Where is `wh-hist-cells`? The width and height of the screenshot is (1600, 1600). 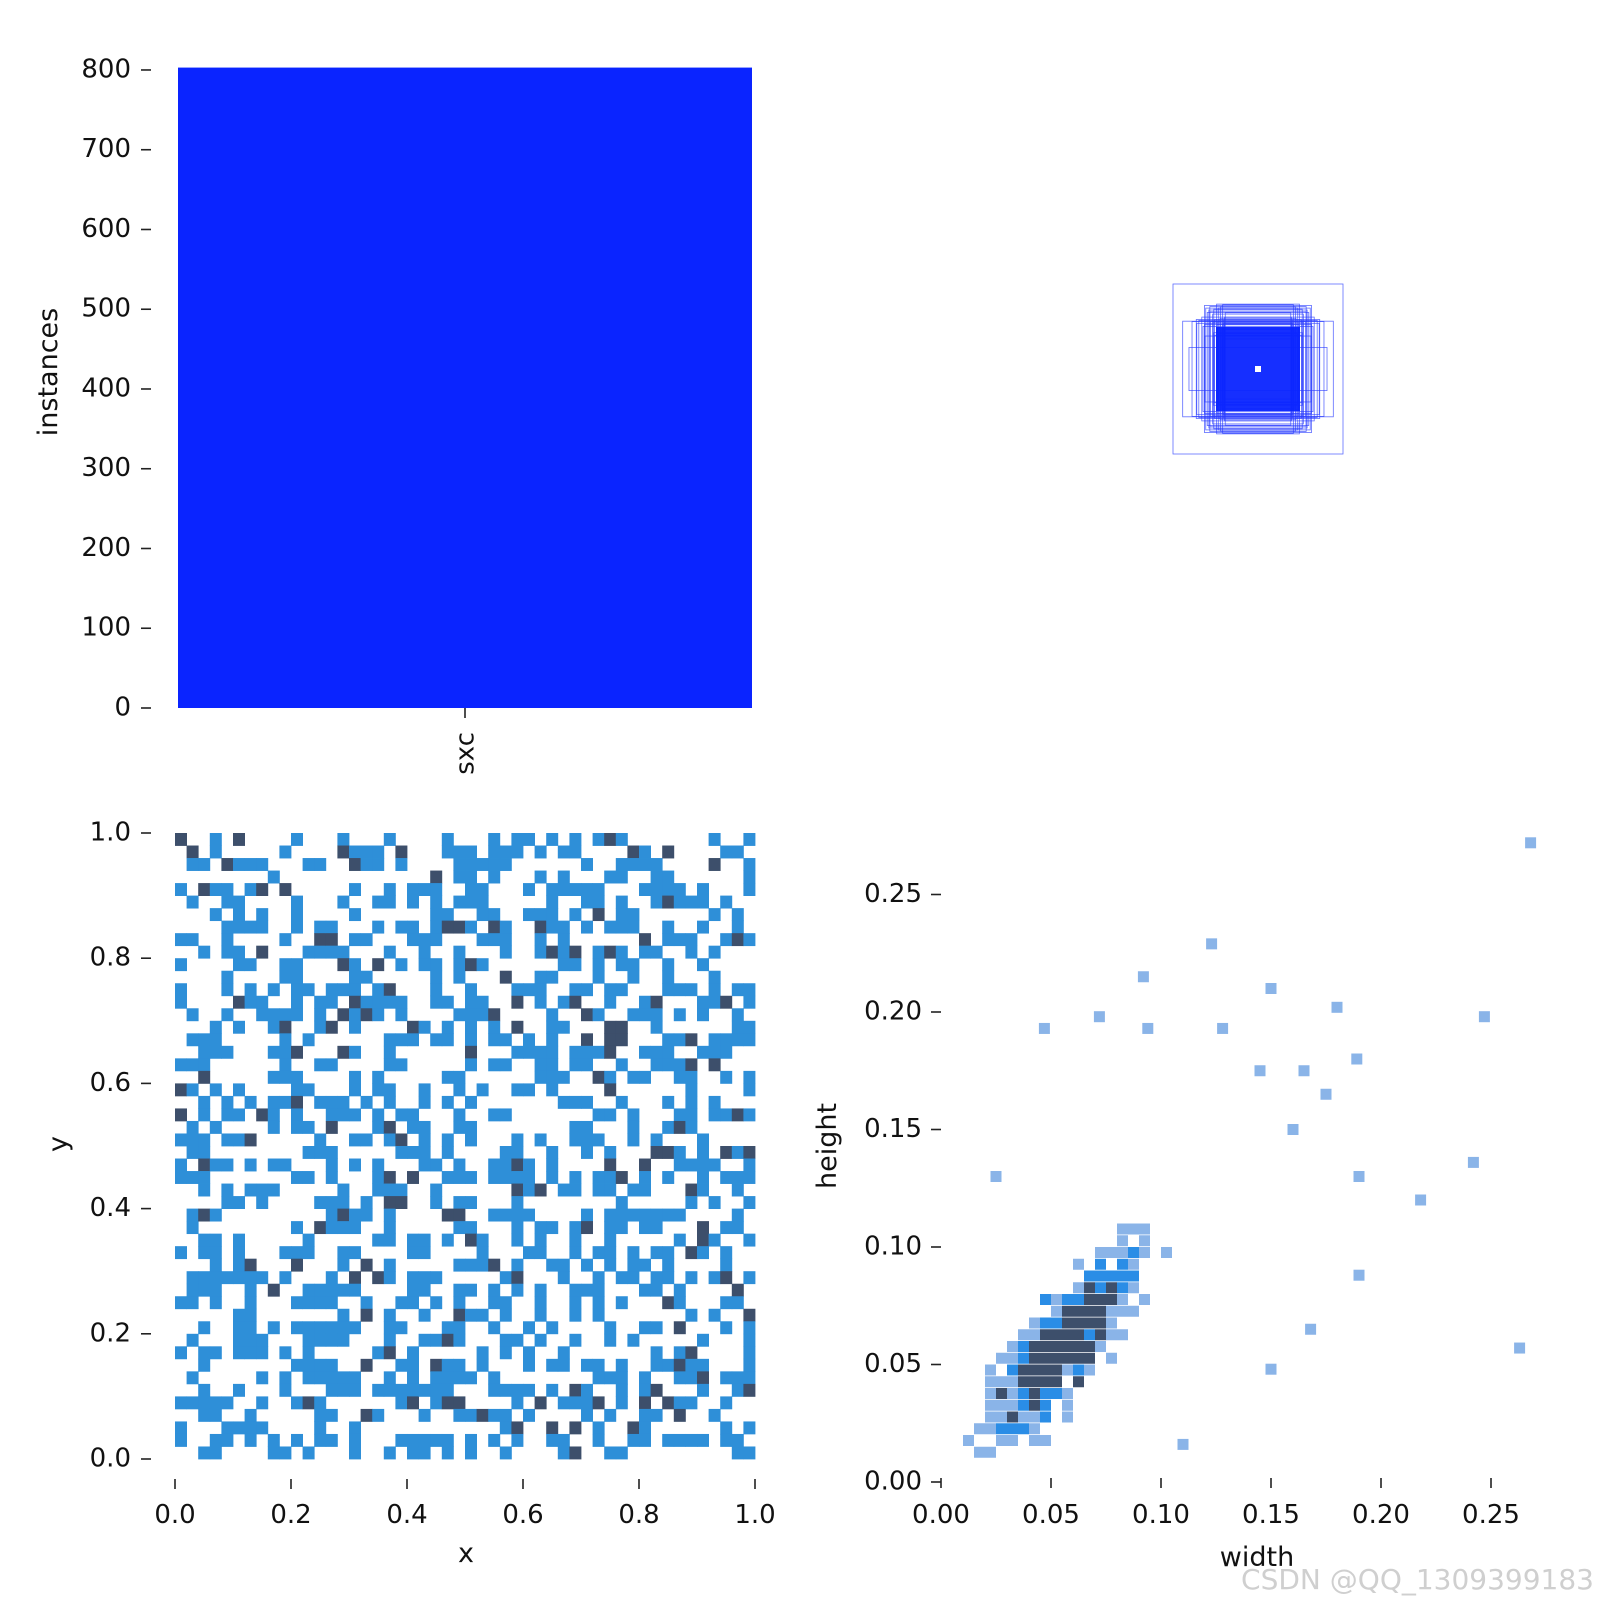
wh-hist-cells is located at coordinates (1250, 1147).